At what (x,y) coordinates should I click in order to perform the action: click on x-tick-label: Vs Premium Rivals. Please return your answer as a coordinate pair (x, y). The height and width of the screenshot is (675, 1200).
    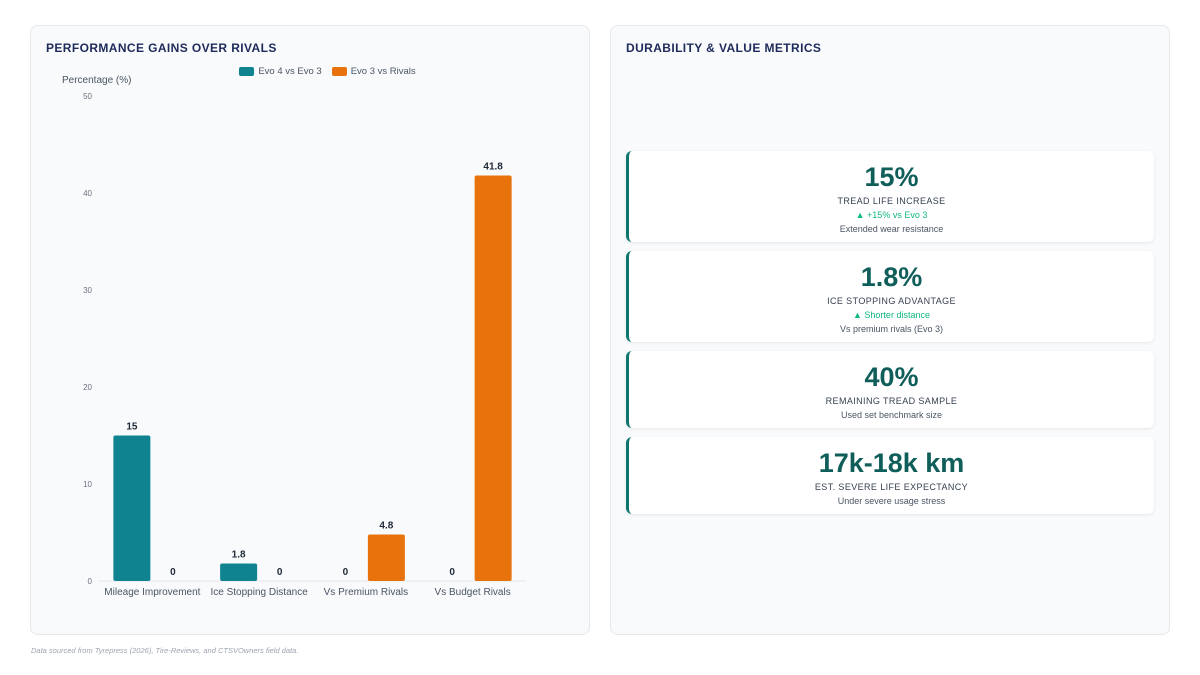
    Looking at the image, I should click on (366, 592).